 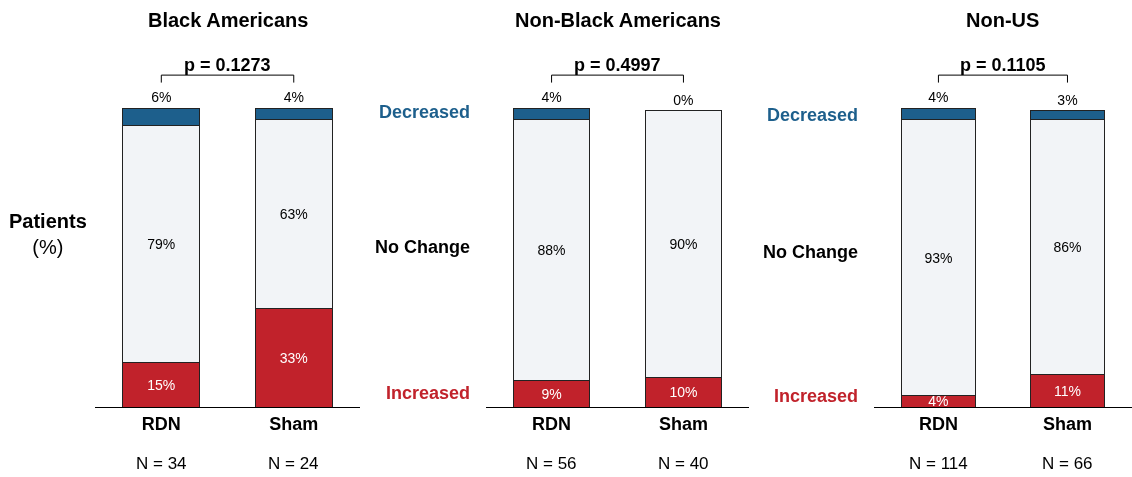 I want to click on chart-title: Black Americans, so click(x=228, y=20).